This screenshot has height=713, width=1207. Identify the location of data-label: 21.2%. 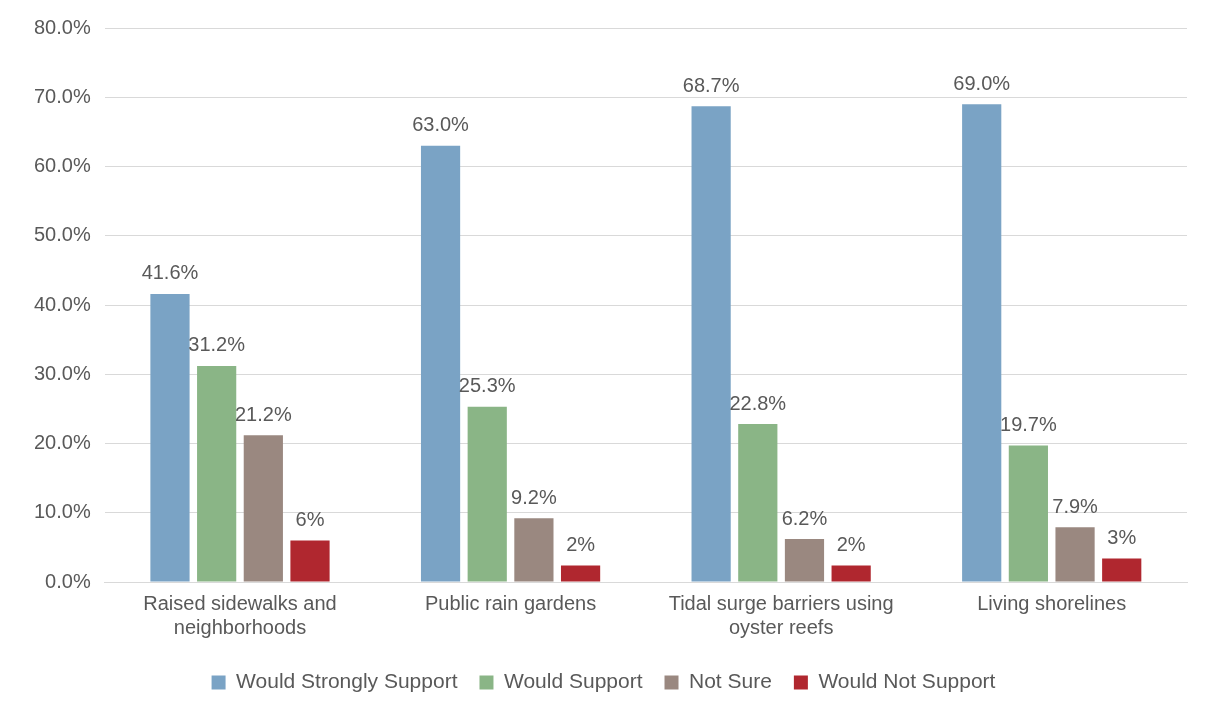
(263, 413).